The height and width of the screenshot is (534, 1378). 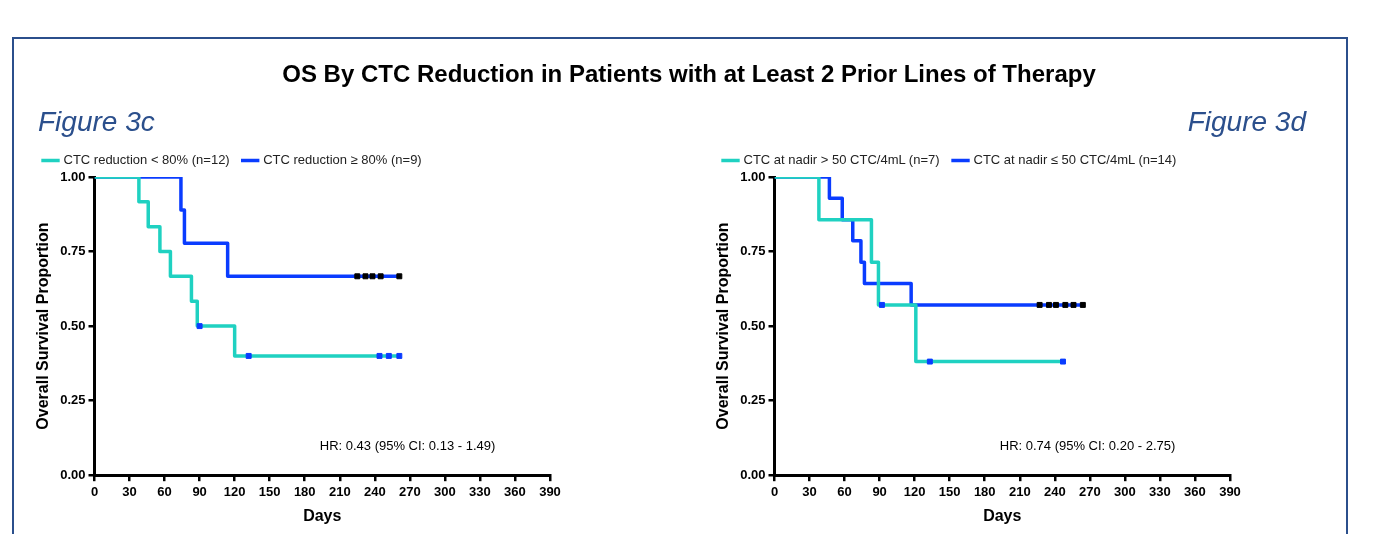 I want to click on text: OS By CTC Reduction in Patients with at Least 2 Prior Lines of Therapy, so click(x=689, y=74).